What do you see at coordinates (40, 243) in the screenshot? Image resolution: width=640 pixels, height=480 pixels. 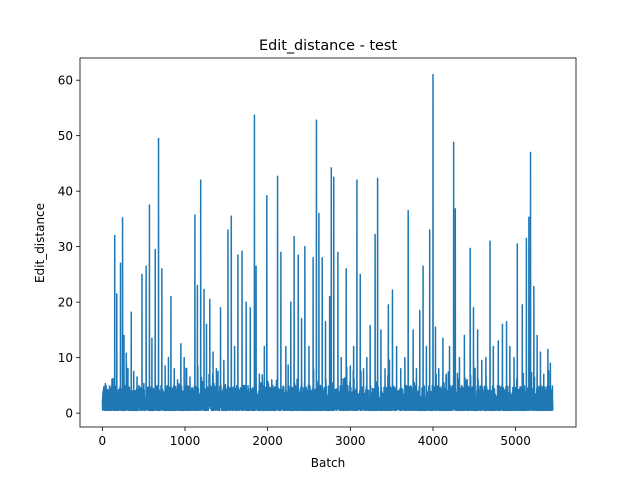 I see `y-axis-label: Edit_distance` at bounding box center [40, 243].